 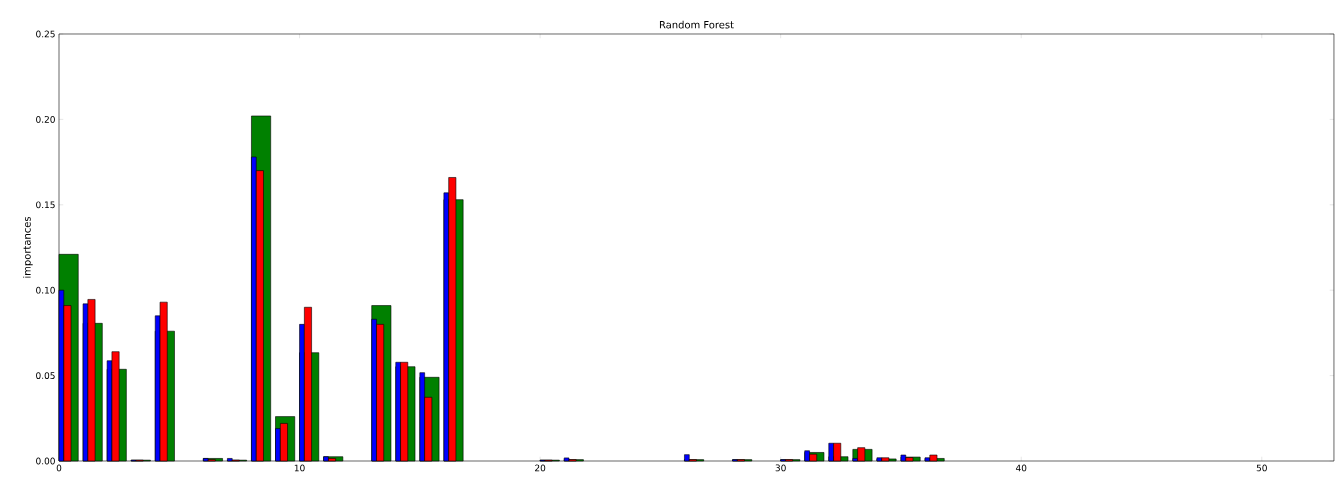 What do you see at coordinates (59, 468) in the screenshot?
I see `x-tick-label: 0` at bounding box center [59, 468].